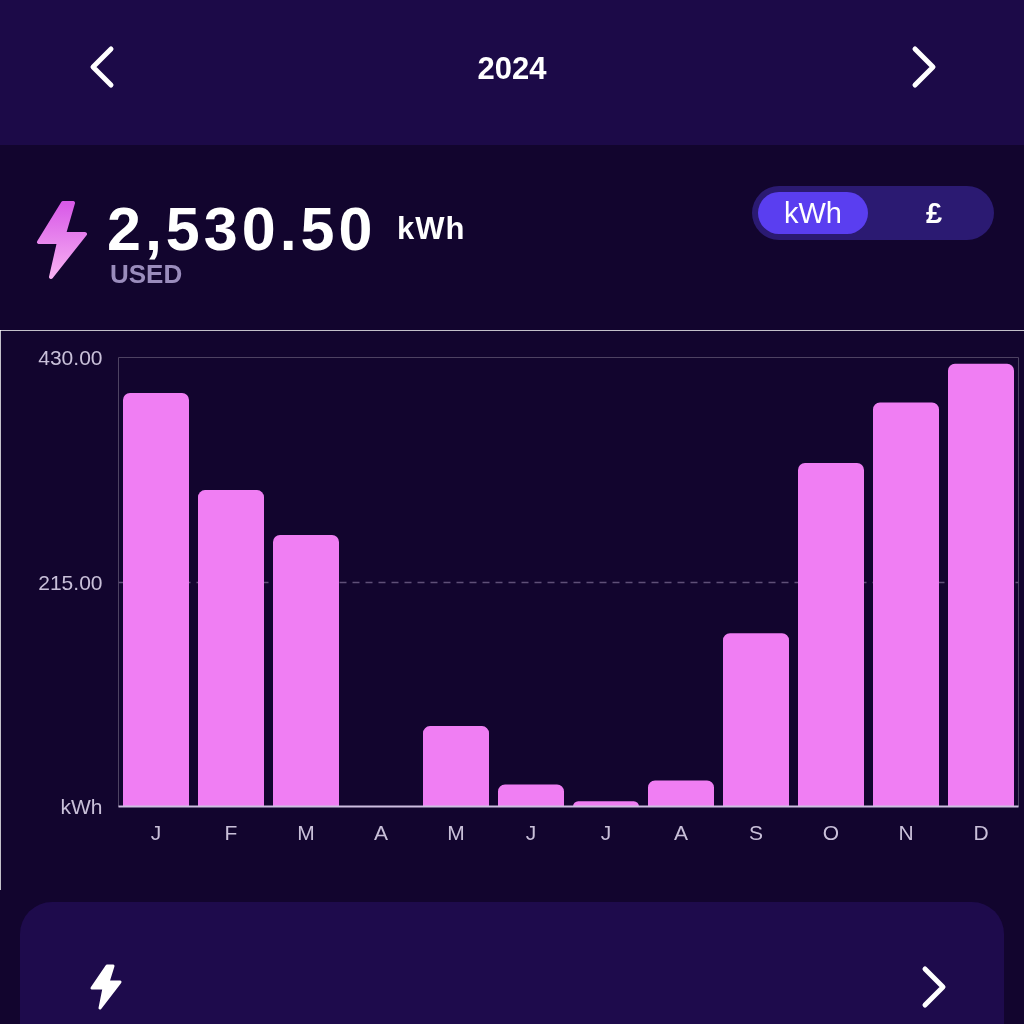 This screenshot has height=1024, width=1024. I want to click on y-tick-label: kWh, so click(81, 806).